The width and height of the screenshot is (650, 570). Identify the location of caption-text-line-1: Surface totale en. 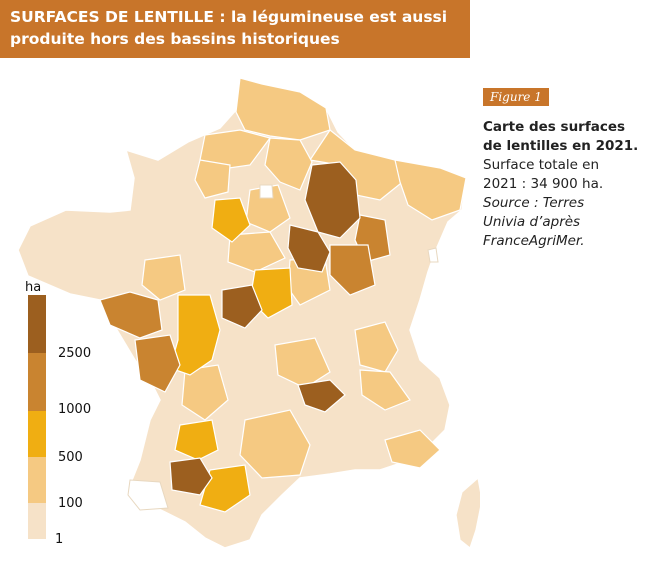
(541, 165).